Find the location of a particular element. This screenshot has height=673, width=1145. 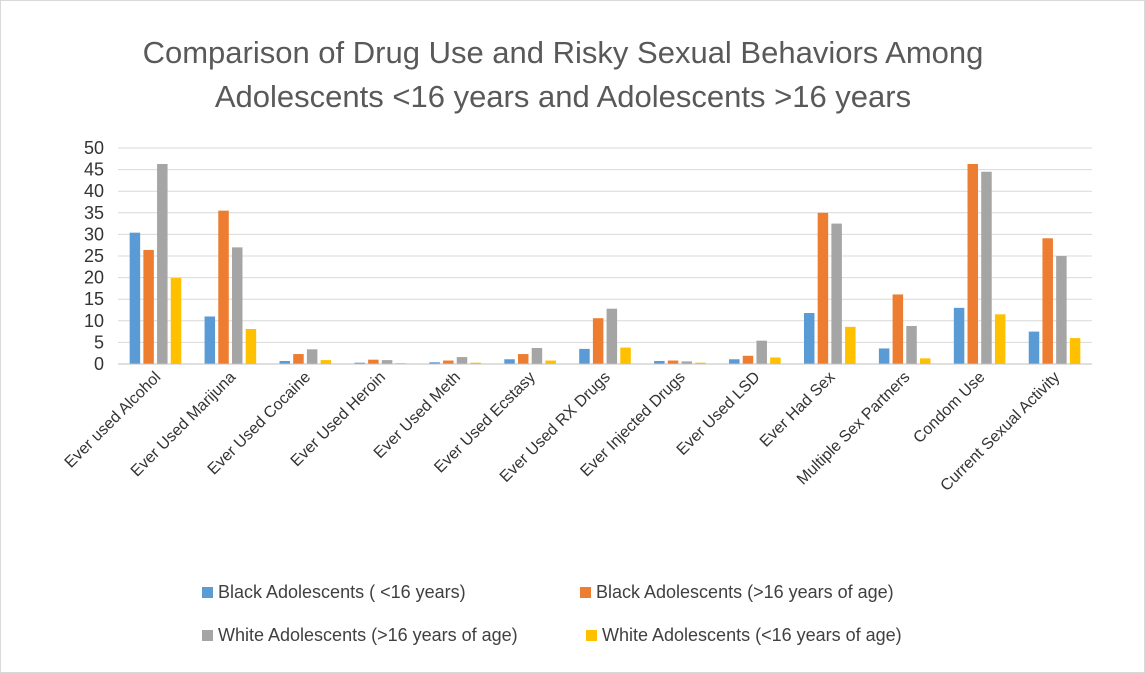

legend-item: Black Adolescents ( <16 years) is located at coordinates (334, 592).